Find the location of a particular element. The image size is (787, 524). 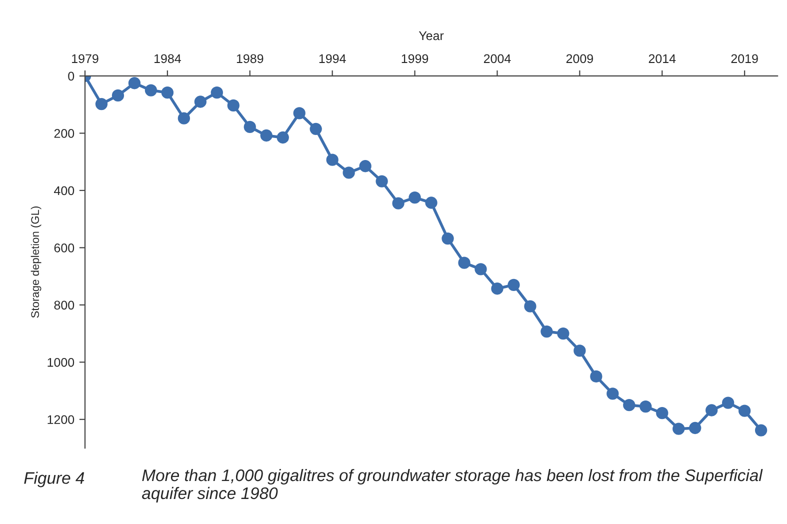

y-tick-label: 600 is located at coordinates (64, 247).